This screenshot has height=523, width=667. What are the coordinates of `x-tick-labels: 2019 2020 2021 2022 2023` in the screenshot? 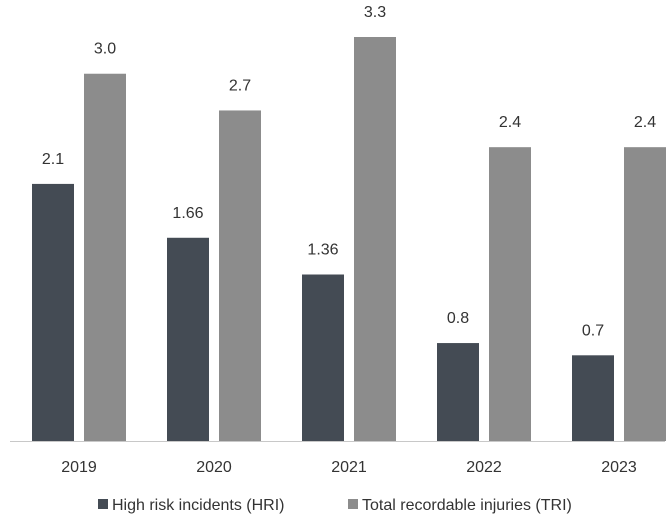 It's located at (349, 467).